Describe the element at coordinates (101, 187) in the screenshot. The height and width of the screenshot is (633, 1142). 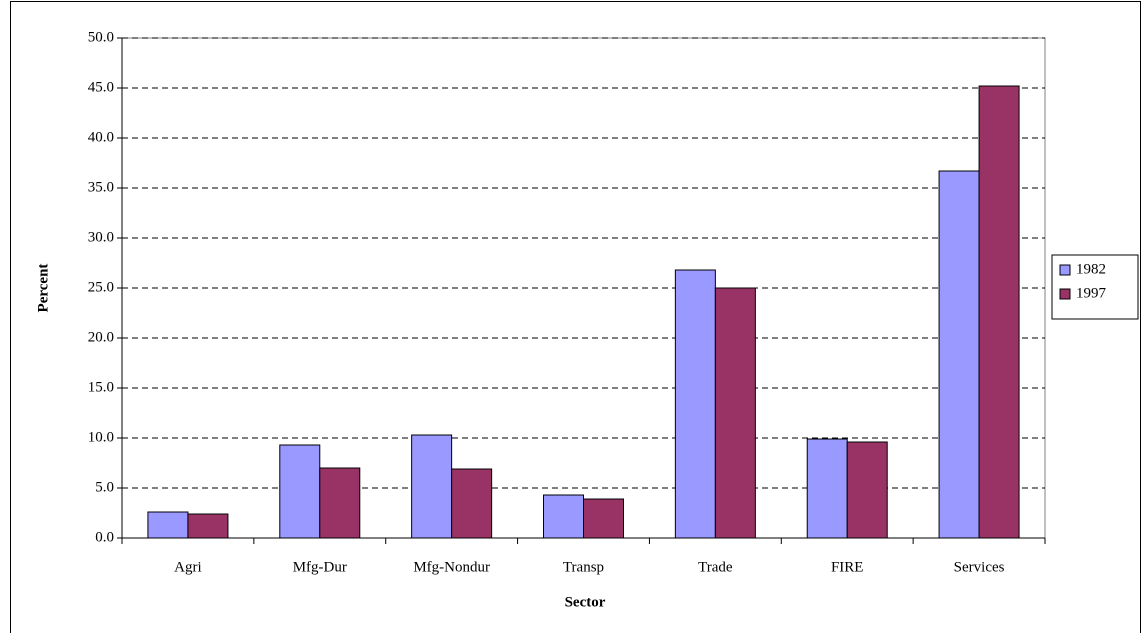
I see `y-tick-label: 35.0` at that location.